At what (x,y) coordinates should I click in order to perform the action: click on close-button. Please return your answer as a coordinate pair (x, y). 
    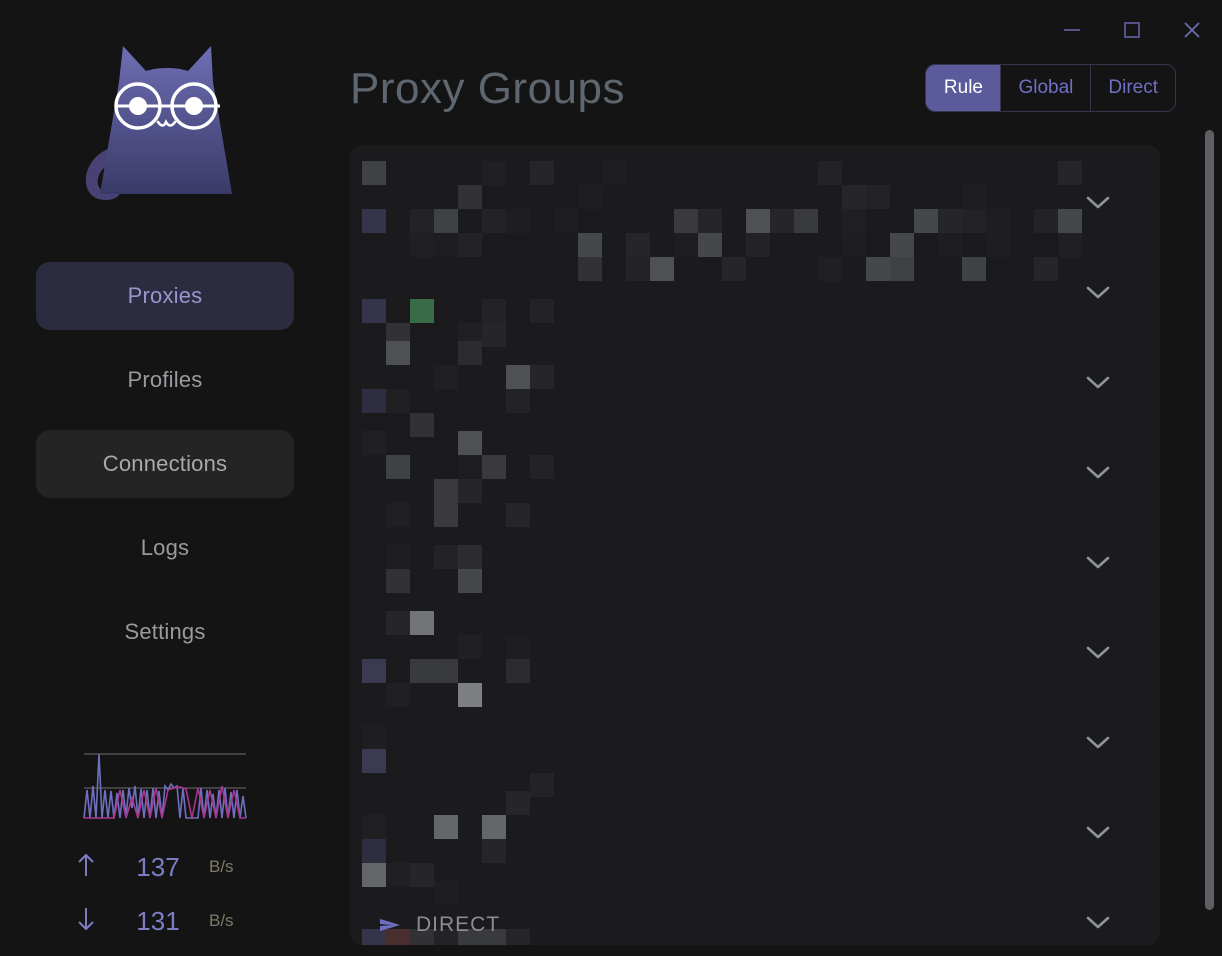
    Looking at the image, I should click on (1192, 30).